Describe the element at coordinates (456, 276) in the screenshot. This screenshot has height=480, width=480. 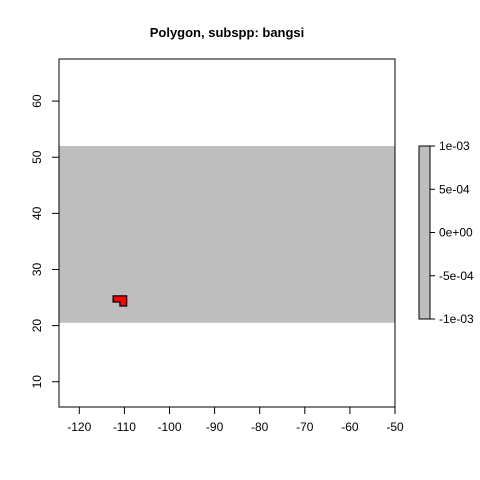
I see `colorbar-tick-label: -5e-04` at that location.